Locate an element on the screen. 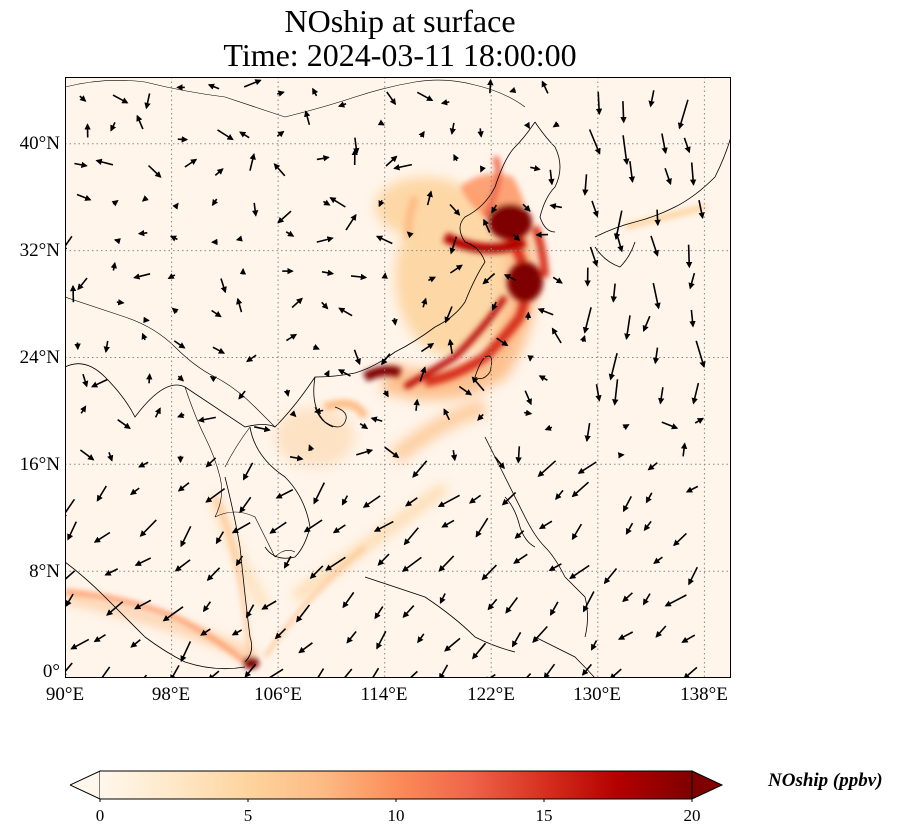 Image resolution: width=904 pixels, height=836 pixels. colorbar-tick: 0 is located at coordinates (100, 815).